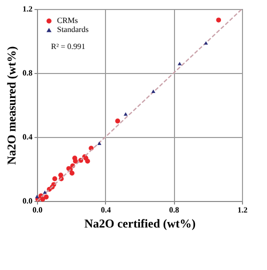 Image resolution: width=267 pixels, height=270 pixels. Describe the element at coordinates (27, 201) in the screenshot. I see `y-tick-label: 0.0` at that location.